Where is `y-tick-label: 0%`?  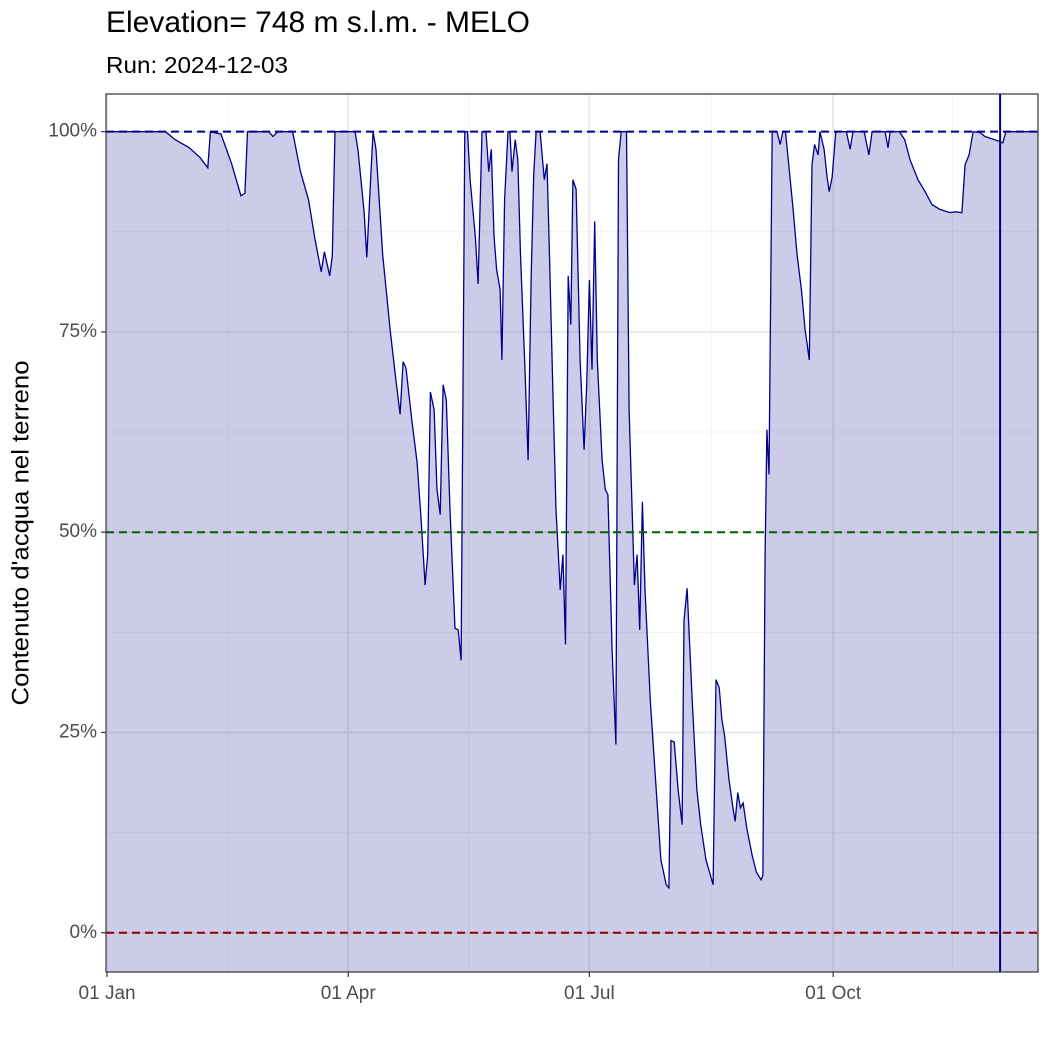 y-tick-label: 0% is located at coordinates (84, 932).